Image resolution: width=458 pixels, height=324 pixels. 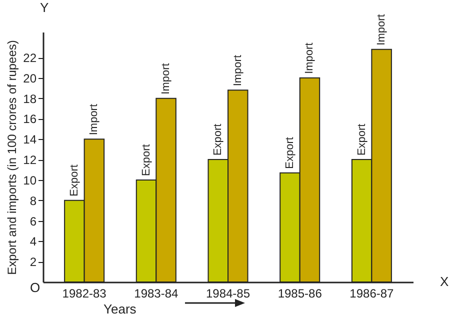 What do you see at coordinates (444, 281) in the screenshot?
I see `text: X` at bounding box center [444, 281].